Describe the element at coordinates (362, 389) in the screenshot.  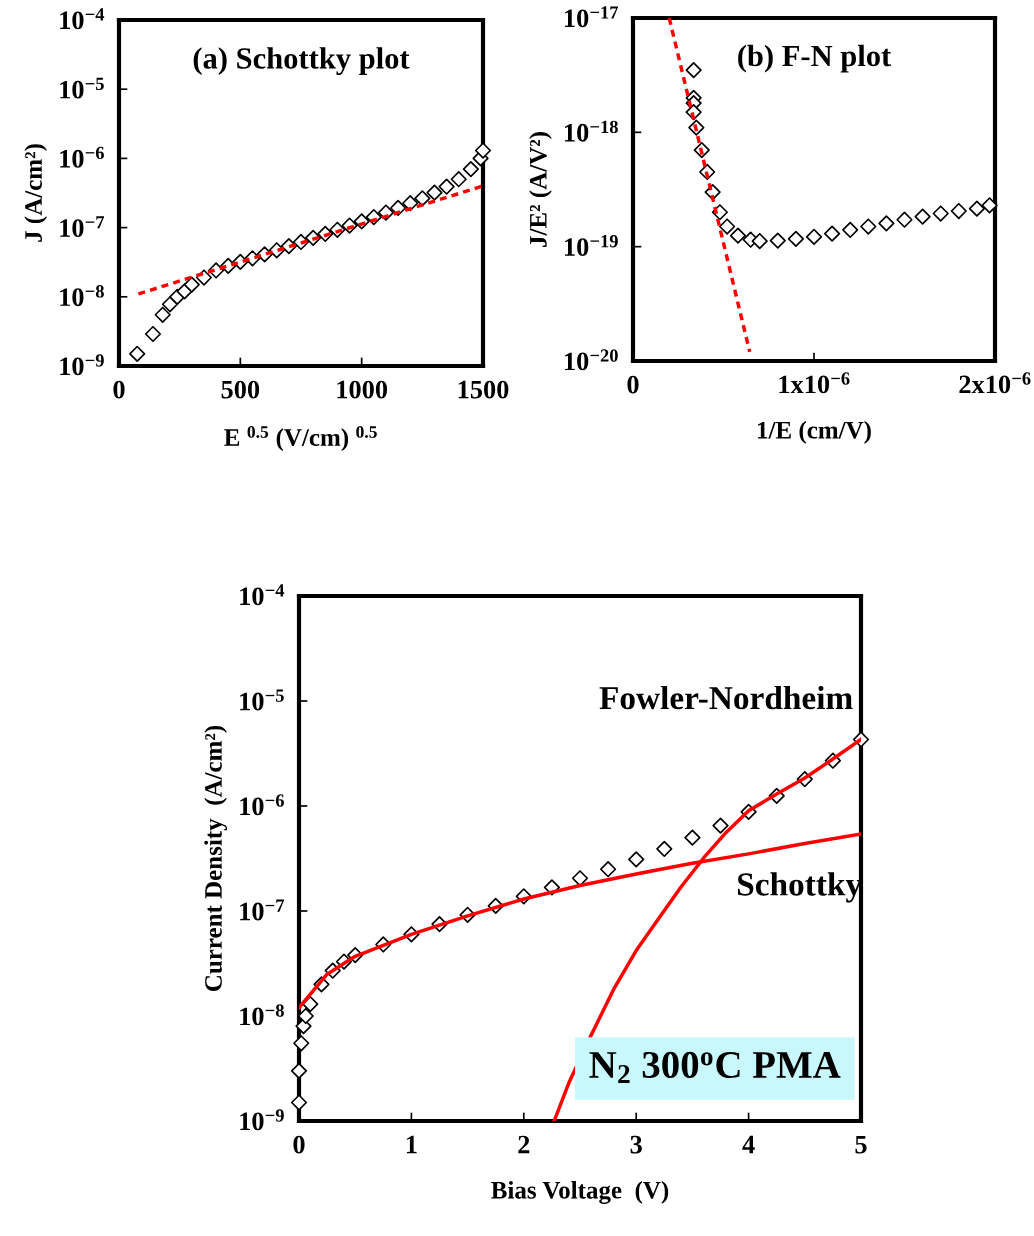
I see `x-tick-label: 1000` at that location.